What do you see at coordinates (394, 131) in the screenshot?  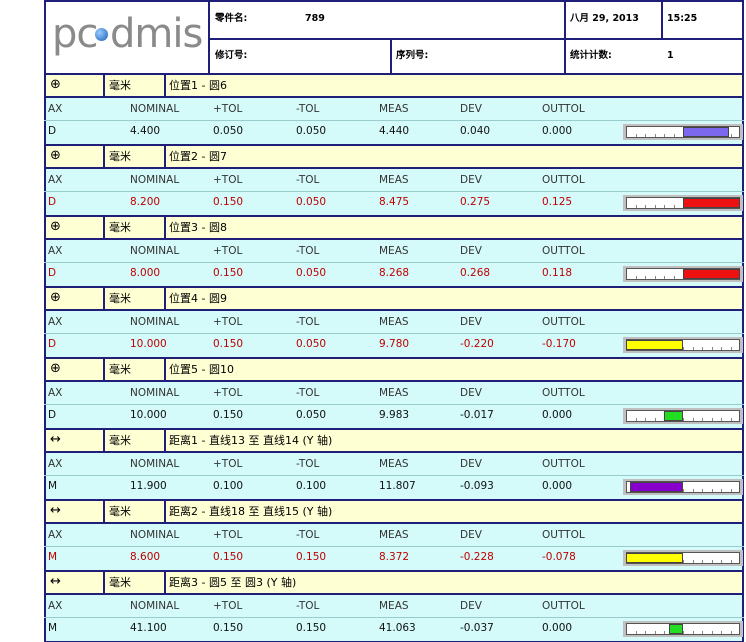 I see `cell-value: 4.440` at bounding box center [394, 131].